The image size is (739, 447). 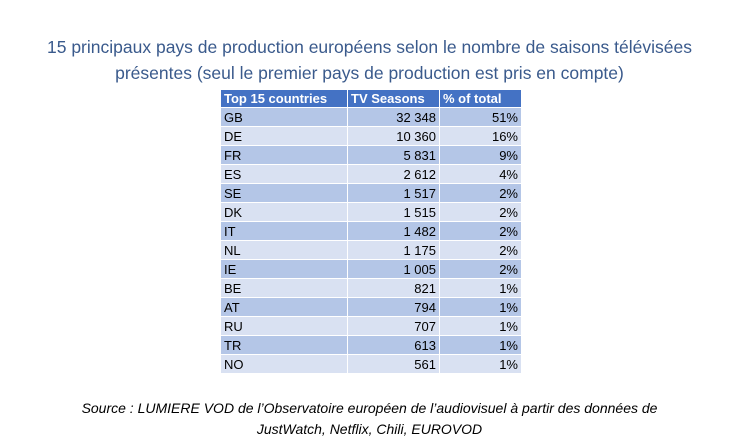 What do you see at coordinates (284, 250) in the screenshot?
I see `cell-country: NL` at bounding box center [284, 250].